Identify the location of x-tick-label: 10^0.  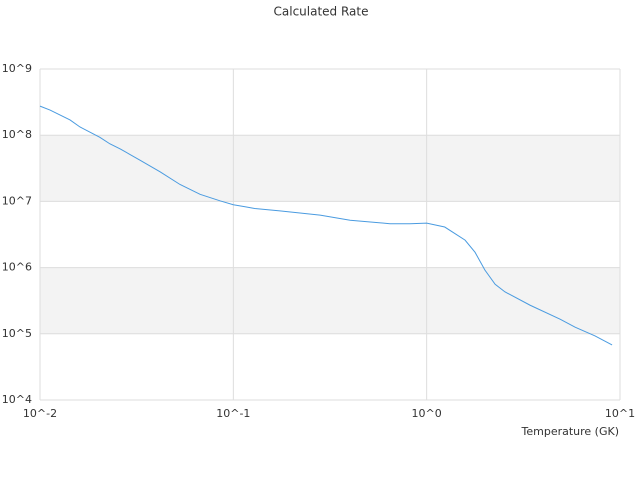
(427, 413).